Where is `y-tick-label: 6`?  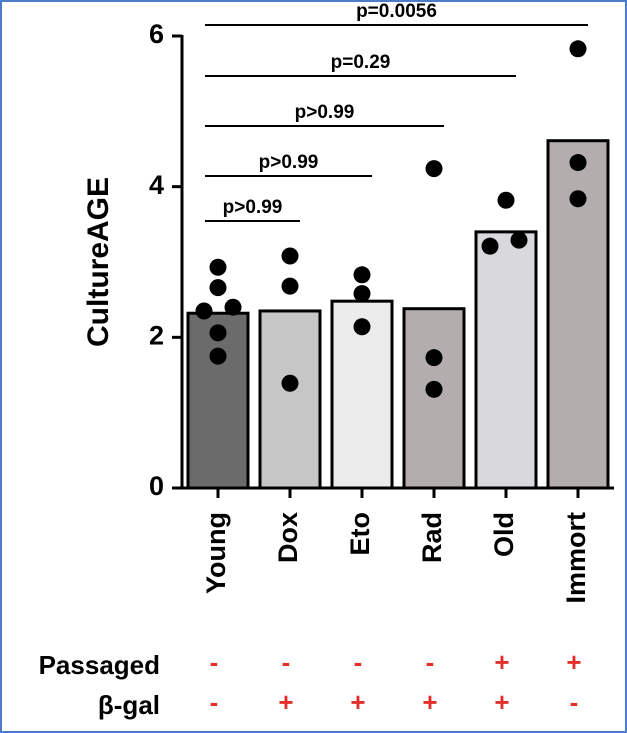
y-tick-label: 6 is located at coordinates (156, 34).